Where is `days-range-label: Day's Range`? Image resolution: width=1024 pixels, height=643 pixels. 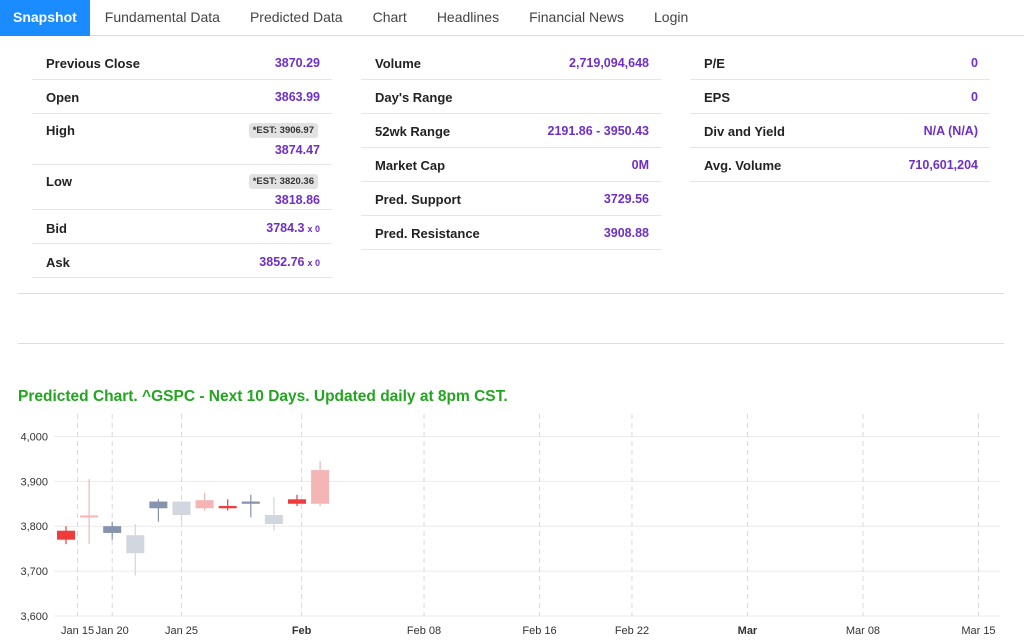 days-range-label: Day's Range is located at coordinates (414, 97).